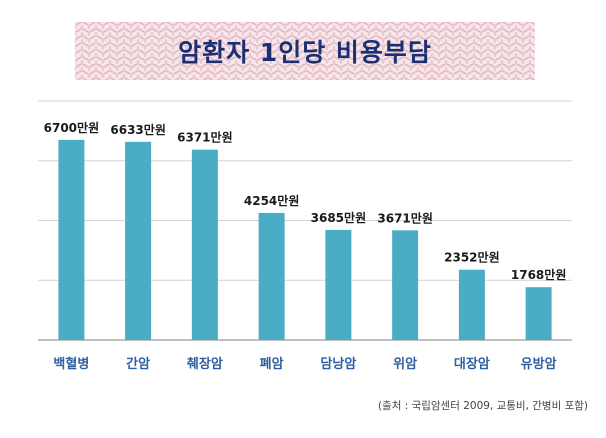 Image resolution: width=606 pixels, height=438 pixels. I want to click on value-label: 6700만원, so click(71, 127).